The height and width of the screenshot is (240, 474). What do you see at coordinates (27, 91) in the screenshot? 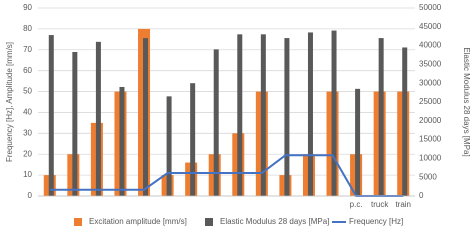
I see `y-tick-label: 50` at bounding box center [27, 91].